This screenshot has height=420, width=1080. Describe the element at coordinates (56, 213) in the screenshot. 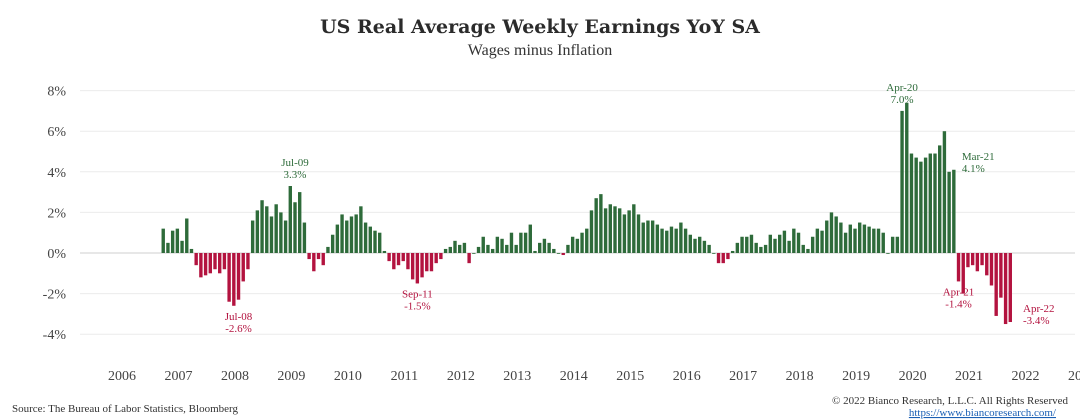

I see `y-tick-label: 2%` at that location.